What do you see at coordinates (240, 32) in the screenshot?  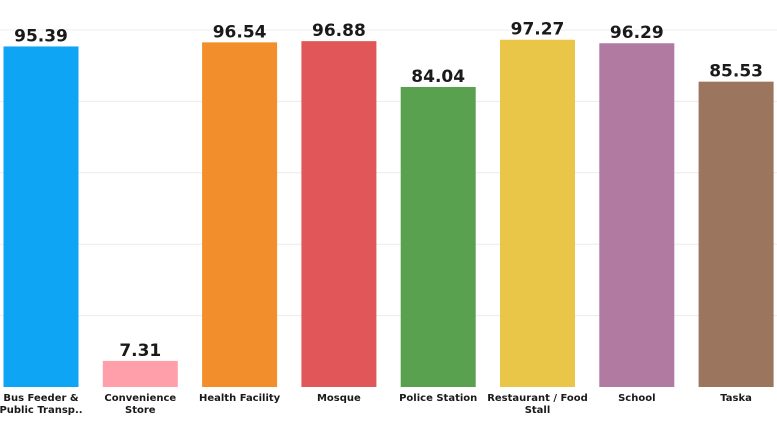 I see `data-label: 96.54` at bounding box center [240, 32].